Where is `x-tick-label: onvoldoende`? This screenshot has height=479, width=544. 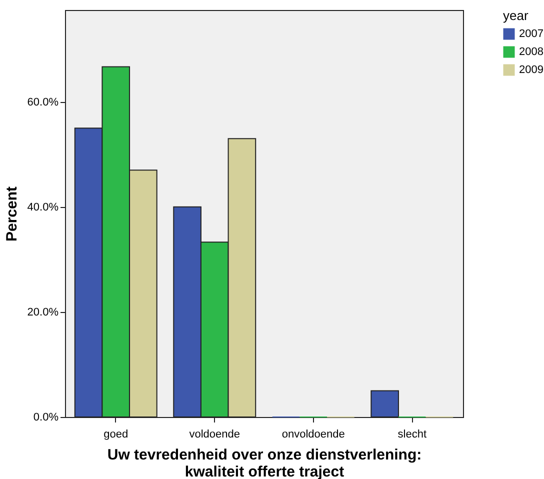 x-tick-label: onvoldoende is located at coordinates (313, 434).